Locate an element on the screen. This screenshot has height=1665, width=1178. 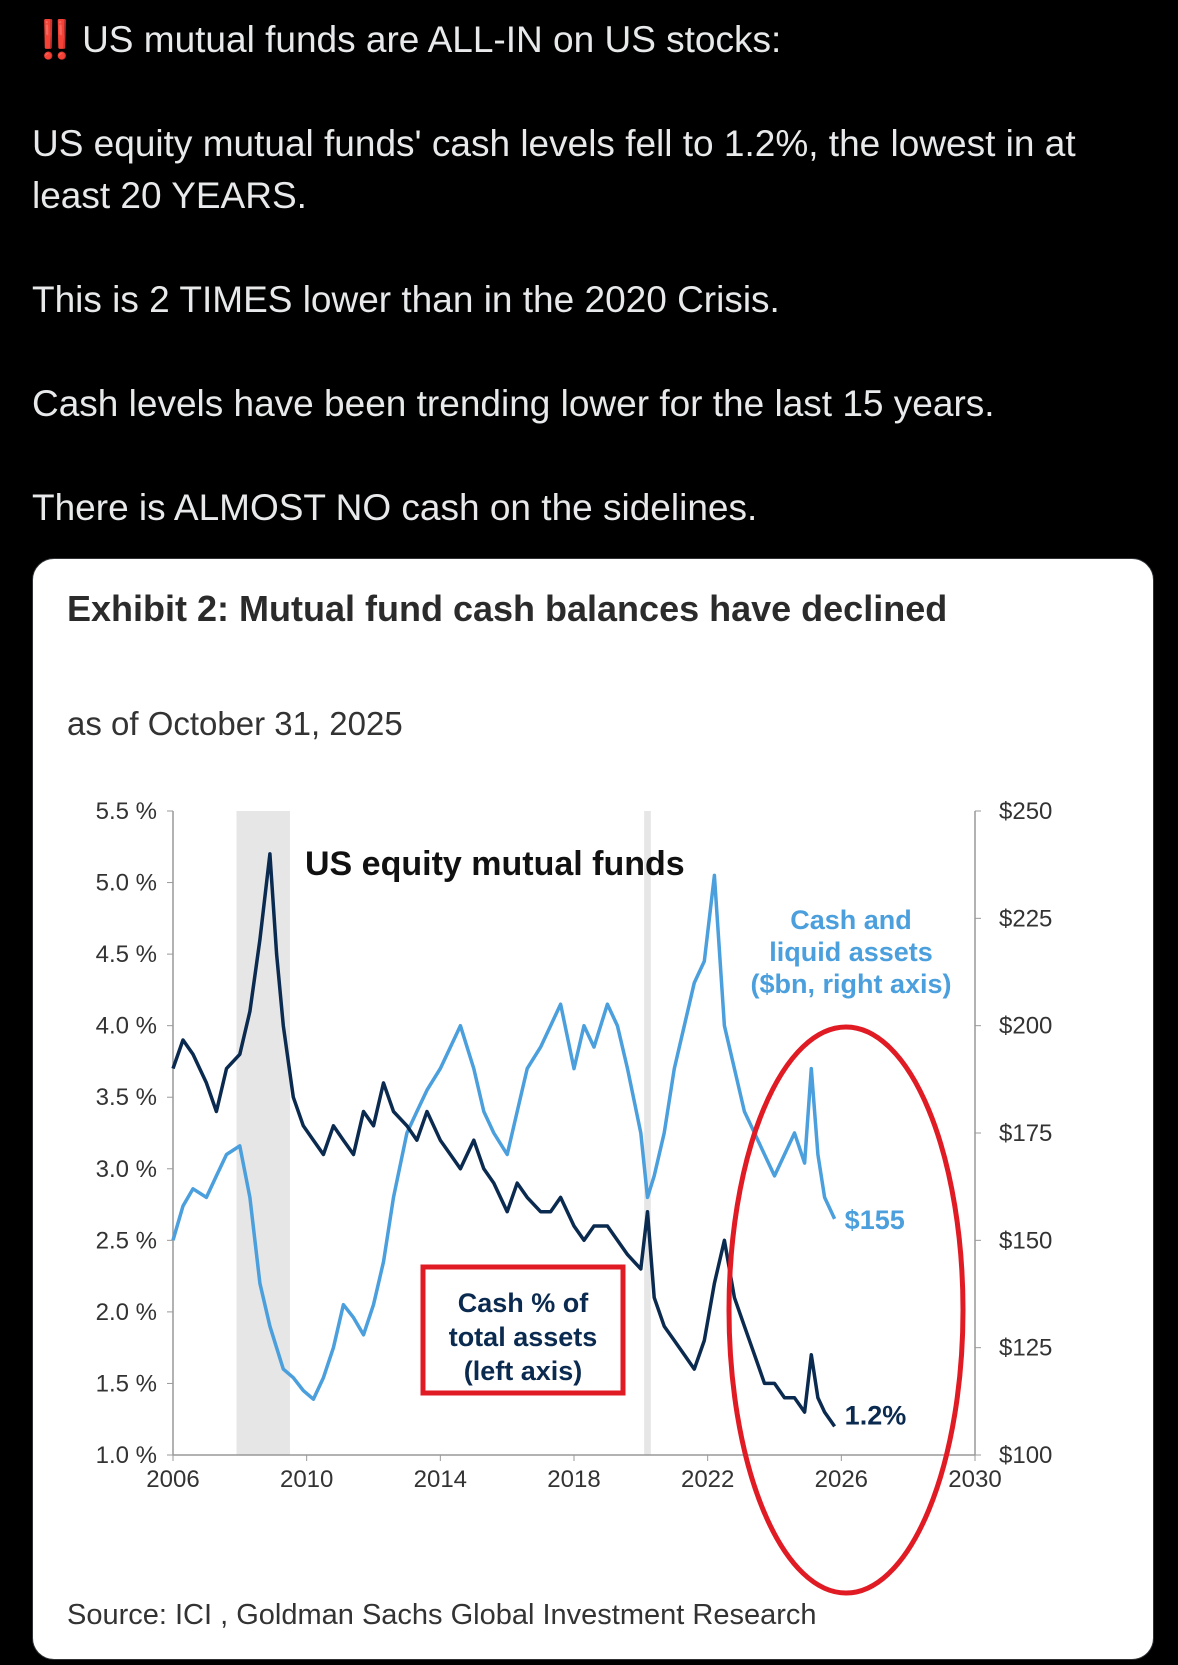
double-exclamation-icon: ‼️ is located at coordinates (55, 39).